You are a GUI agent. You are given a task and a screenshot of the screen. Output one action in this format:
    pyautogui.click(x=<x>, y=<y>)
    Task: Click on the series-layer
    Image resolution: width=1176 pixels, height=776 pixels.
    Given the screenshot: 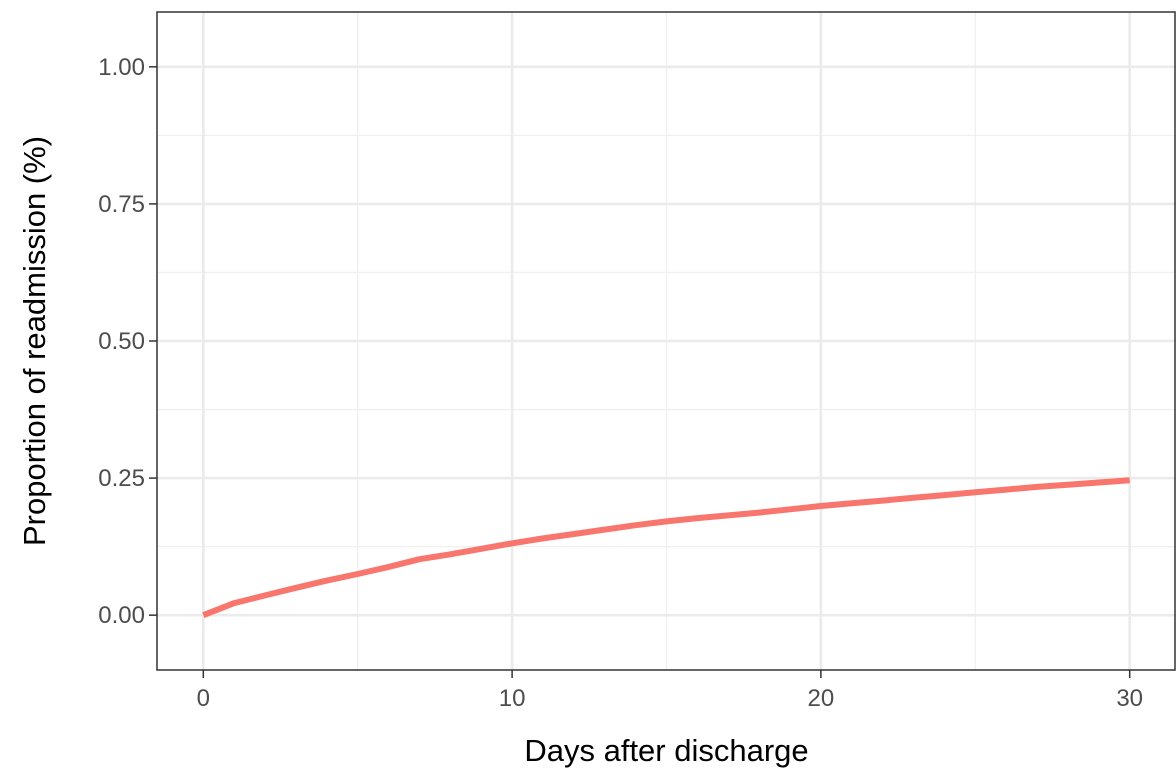 What is the action you would take?
    pyautogui.click(x=666, y=547)
    